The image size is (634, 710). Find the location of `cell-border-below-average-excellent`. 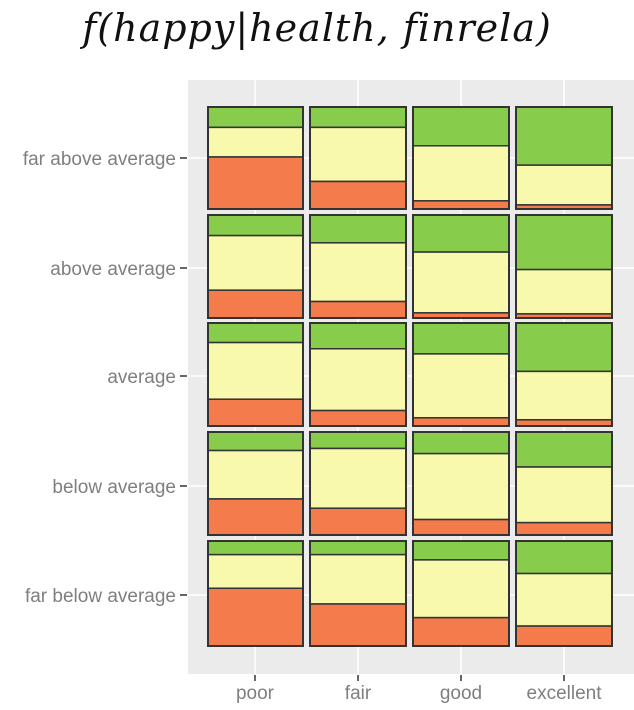

cell-border-below-average-excellent is located at coordinates (564, 483).